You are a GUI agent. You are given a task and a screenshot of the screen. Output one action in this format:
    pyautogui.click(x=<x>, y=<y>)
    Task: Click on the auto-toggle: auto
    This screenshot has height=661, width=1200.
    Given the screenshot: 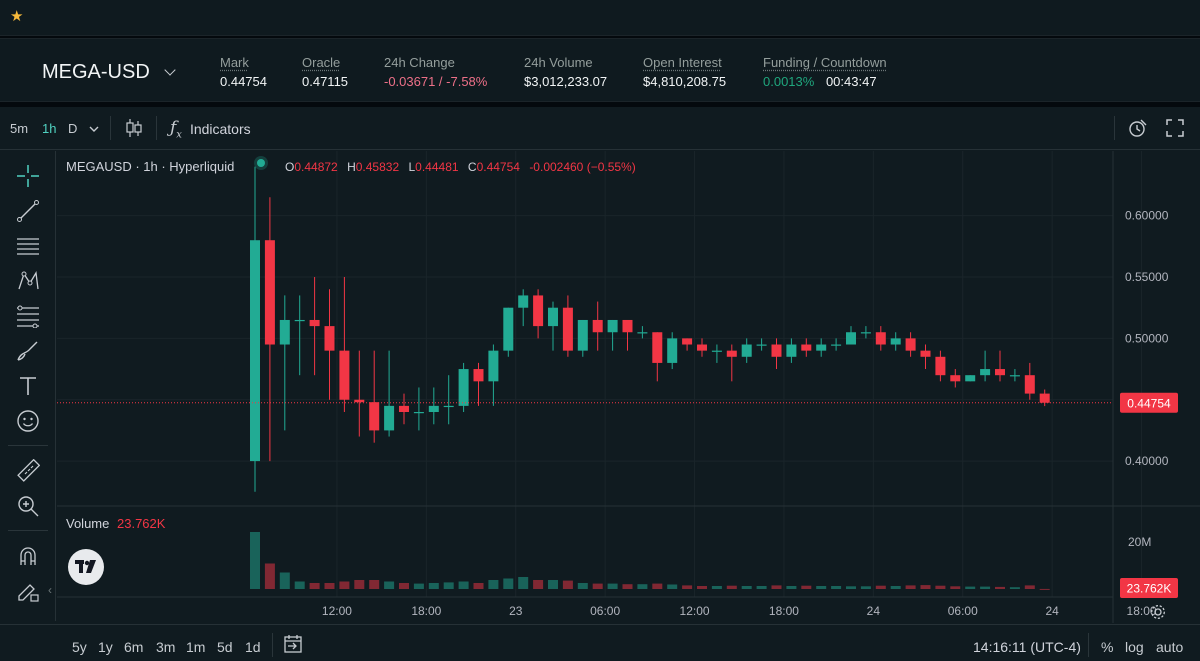 What is the action you would take?
    pyautogui.click(x=1170, y=647)
    